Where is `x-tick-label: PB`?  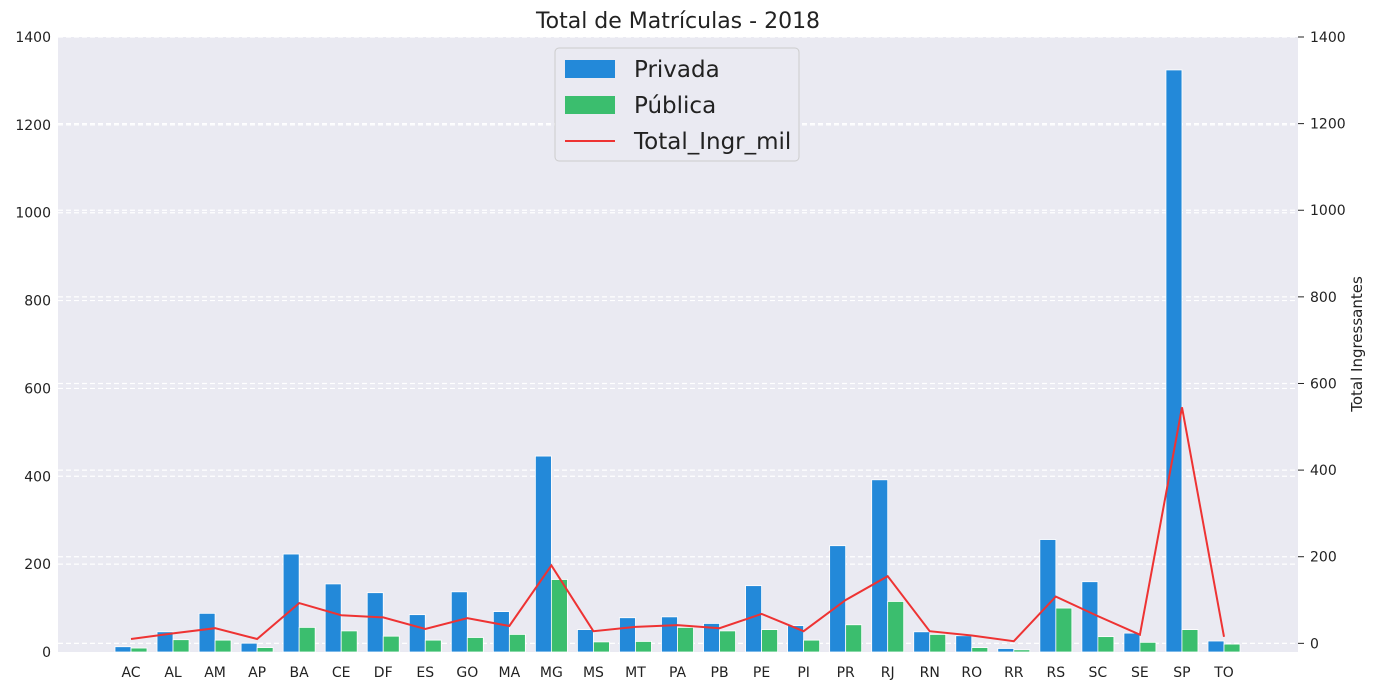
x-tick-label: PB is located at coordinates (720, 673).